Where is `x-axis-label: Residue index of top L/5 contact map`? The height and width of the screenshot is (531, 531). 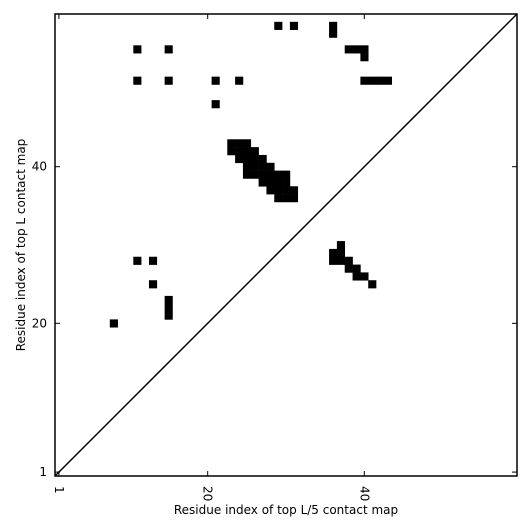
x-axis-label: Residue index of top L/5 contact map is located at coordinates (286, 510).